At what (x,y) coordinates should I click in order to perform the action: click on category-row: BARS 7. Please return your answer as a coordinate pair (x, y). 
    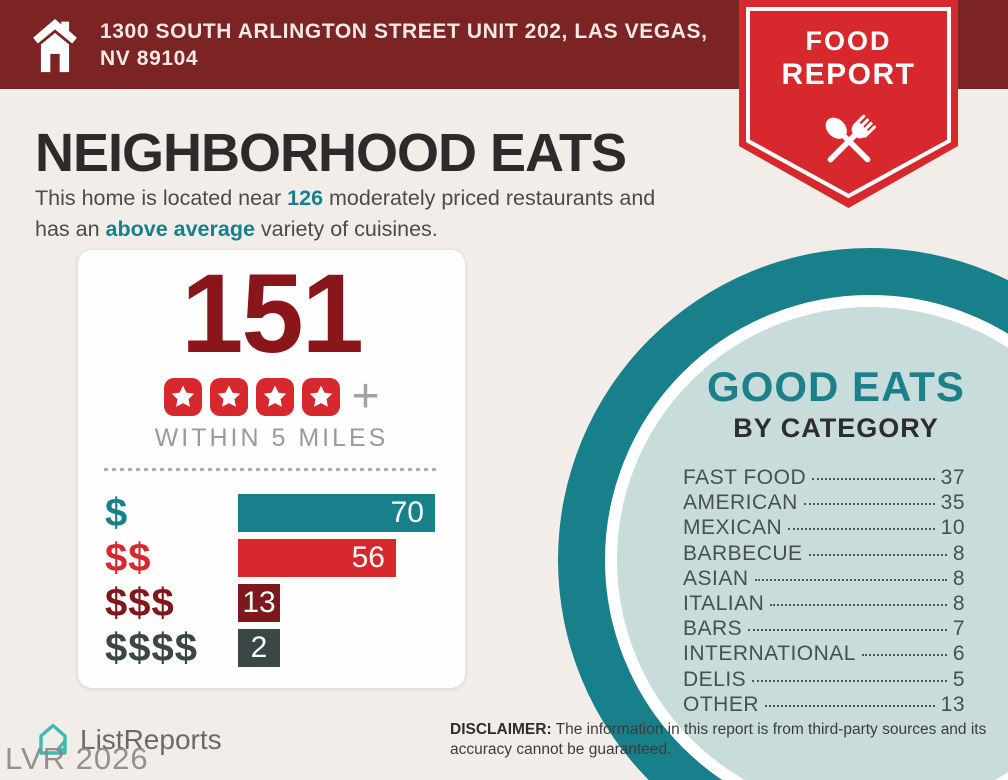
    Looking at the image, I should click on (824, 629).